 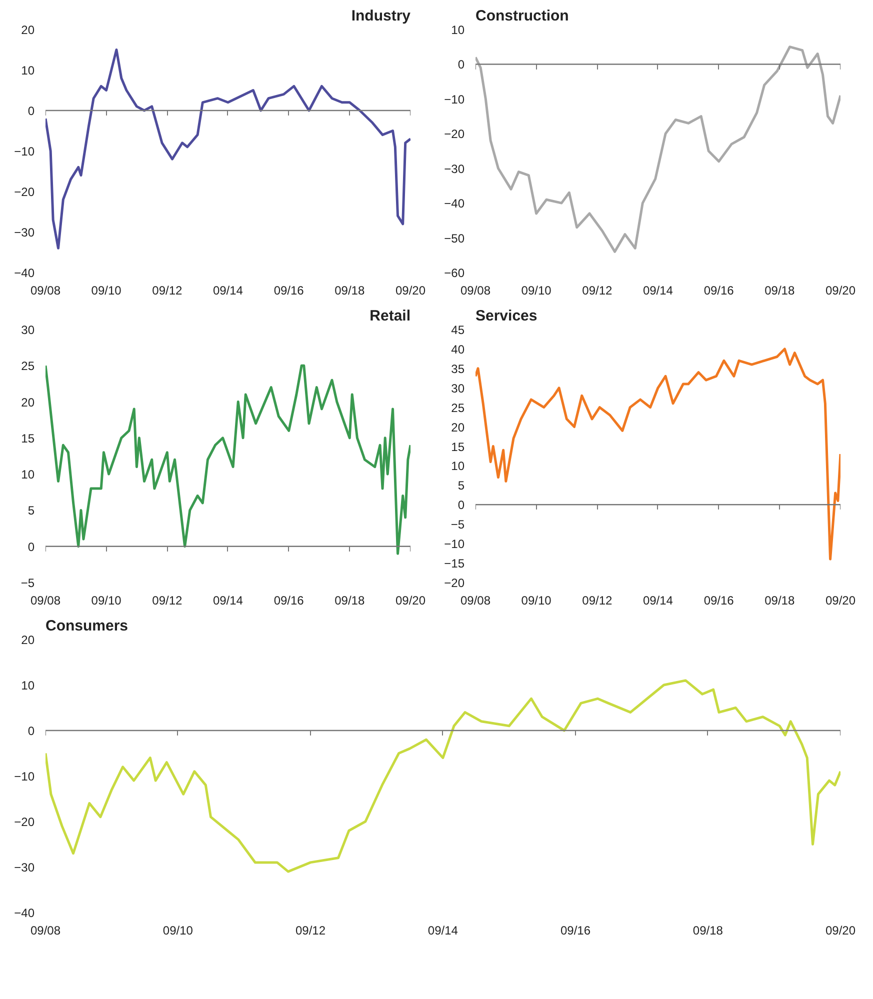 I want to click on y-tick-label: 35, so click(x=458, y=369).